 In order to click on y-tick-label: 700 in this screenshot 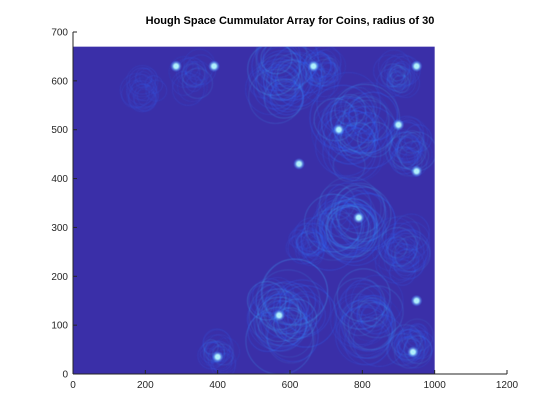, I will do `click(59, 33)`.